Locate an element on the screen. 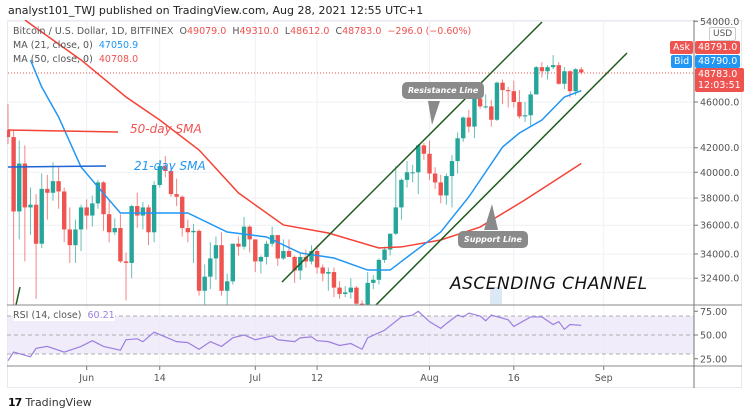 Image resolution: width=750 pixels, height=415 pixels. footer: 17 TradingView is located at coordinates (50, 402).